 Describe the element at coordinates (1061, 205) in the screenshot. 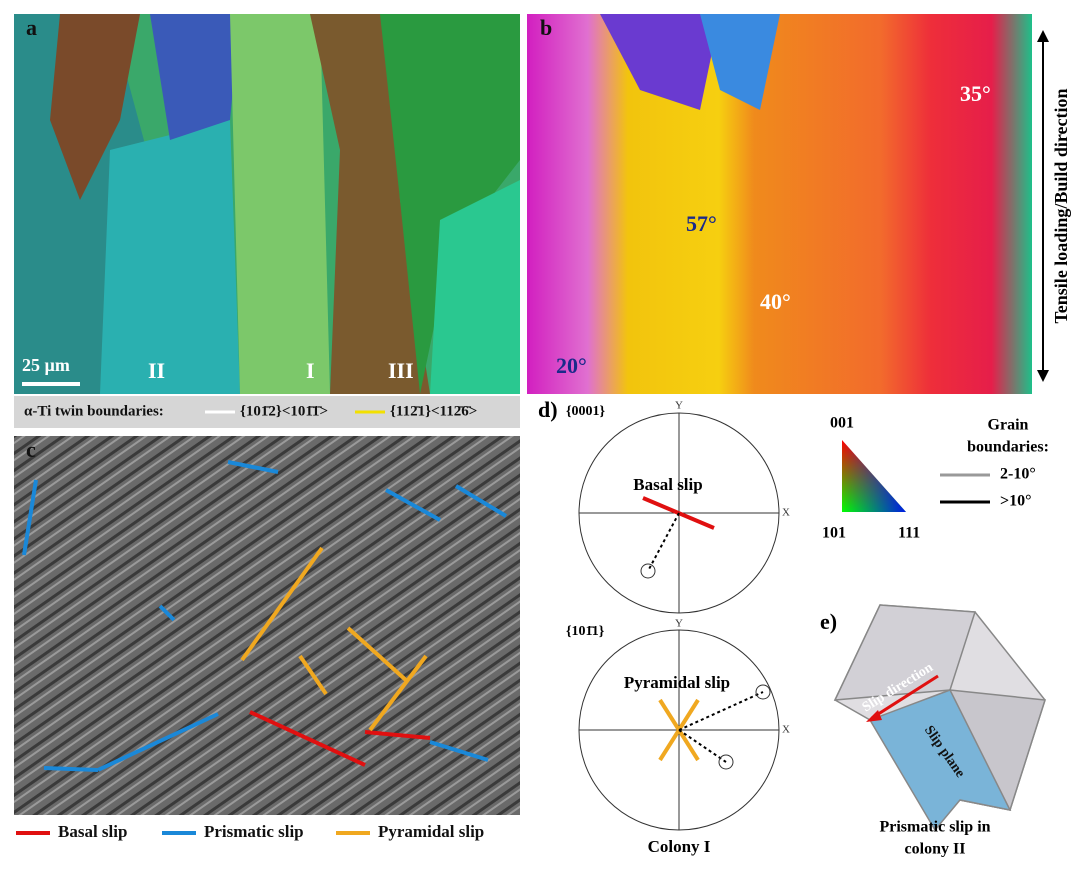

I see `side-label: Tensile loading/Build direction` at that location.